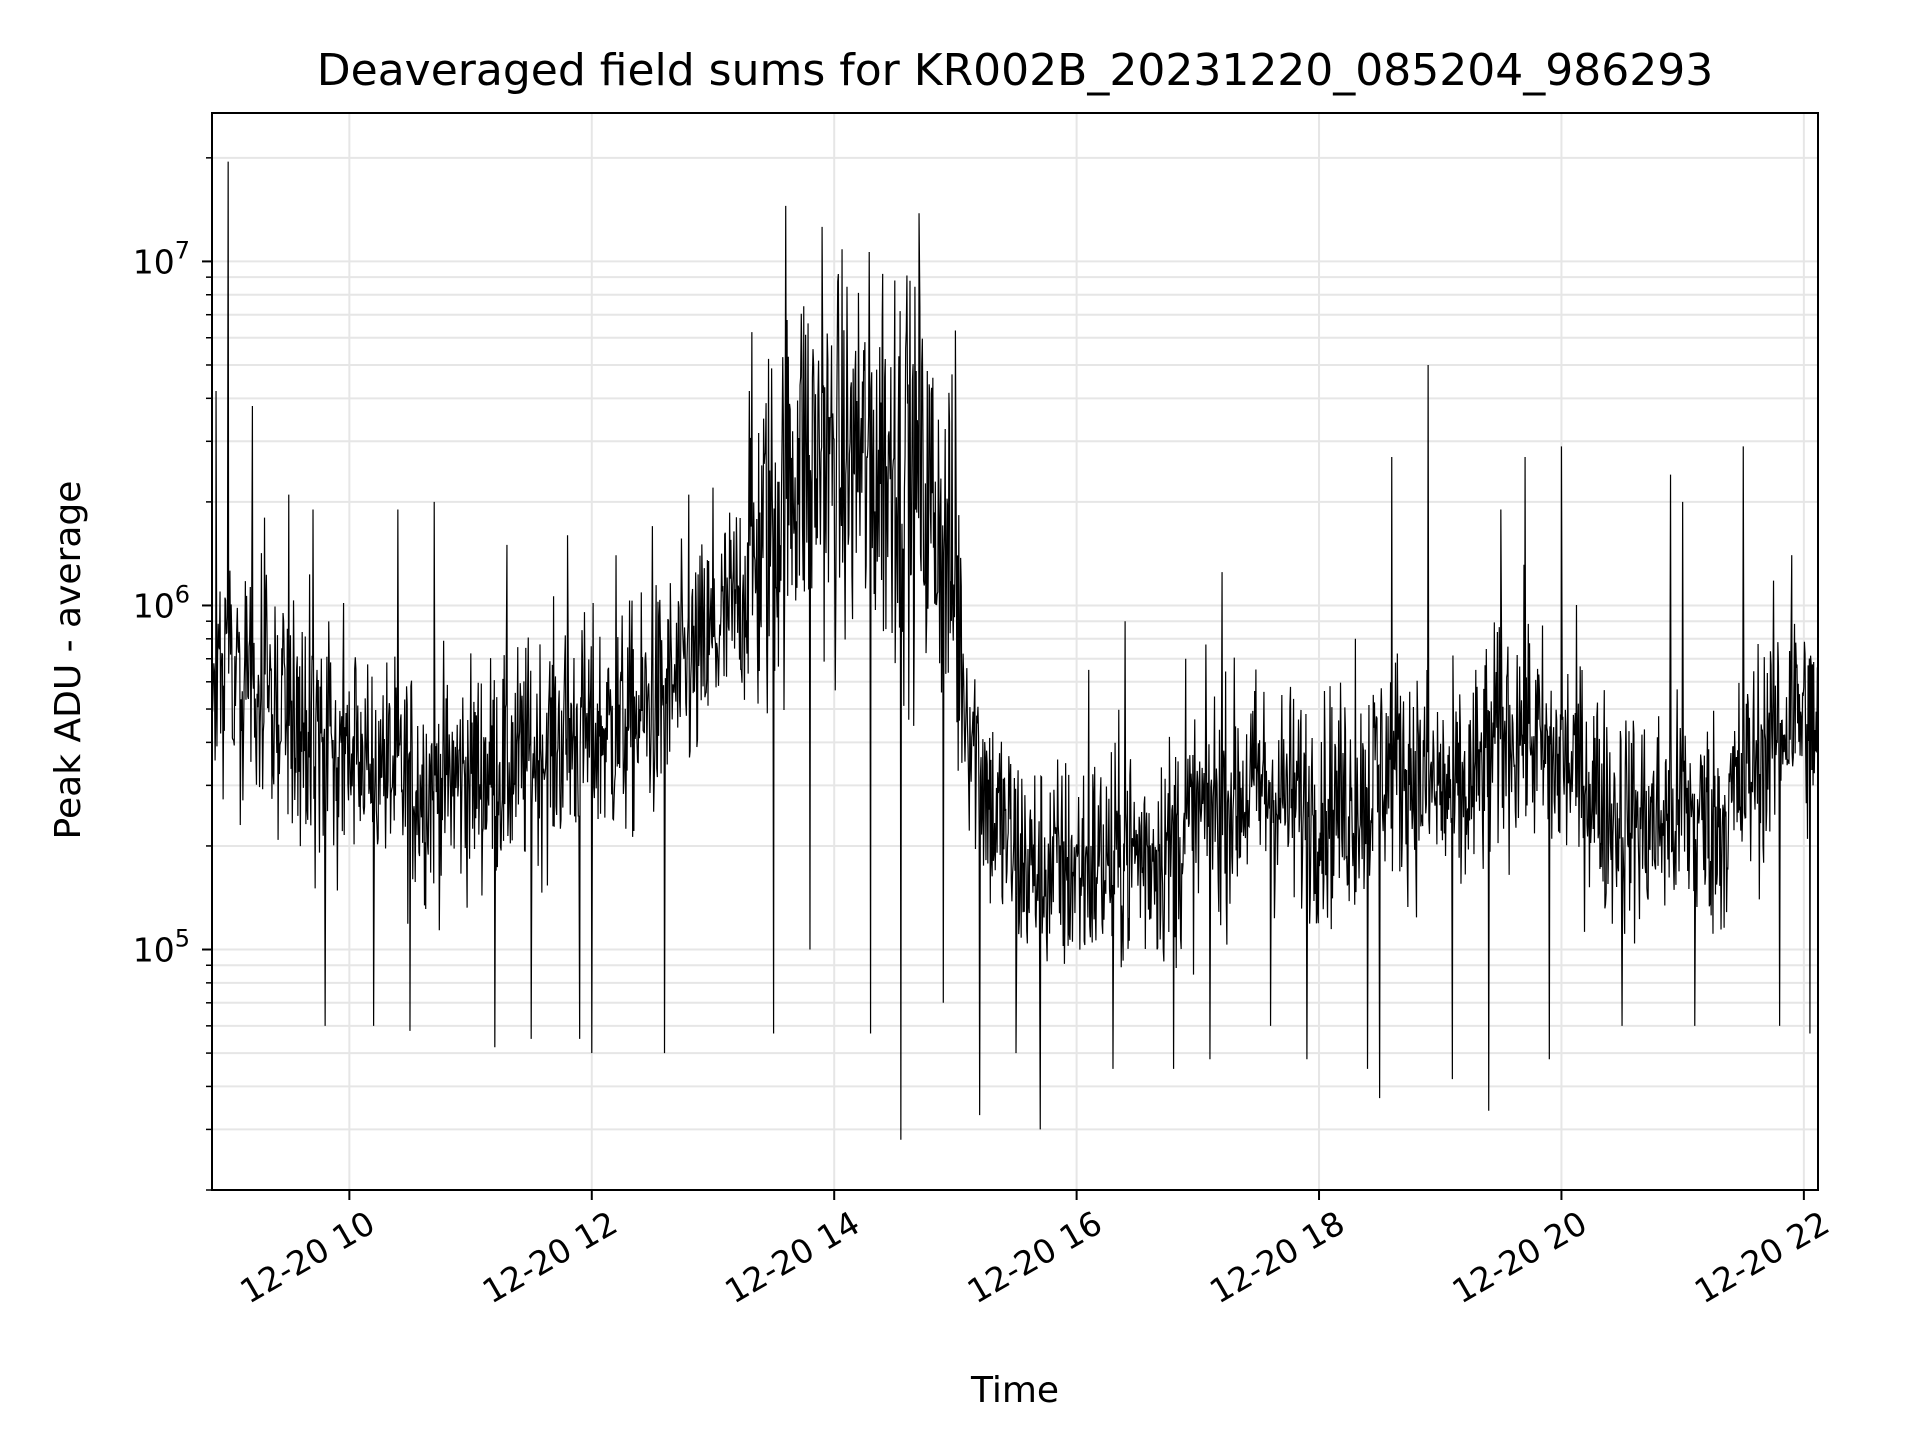 This screenshot has width=1920, height=1440. Describe the element at coordinates (161, 258) in the screenshot. I see `y-tick-label: 10⁷` at that location.